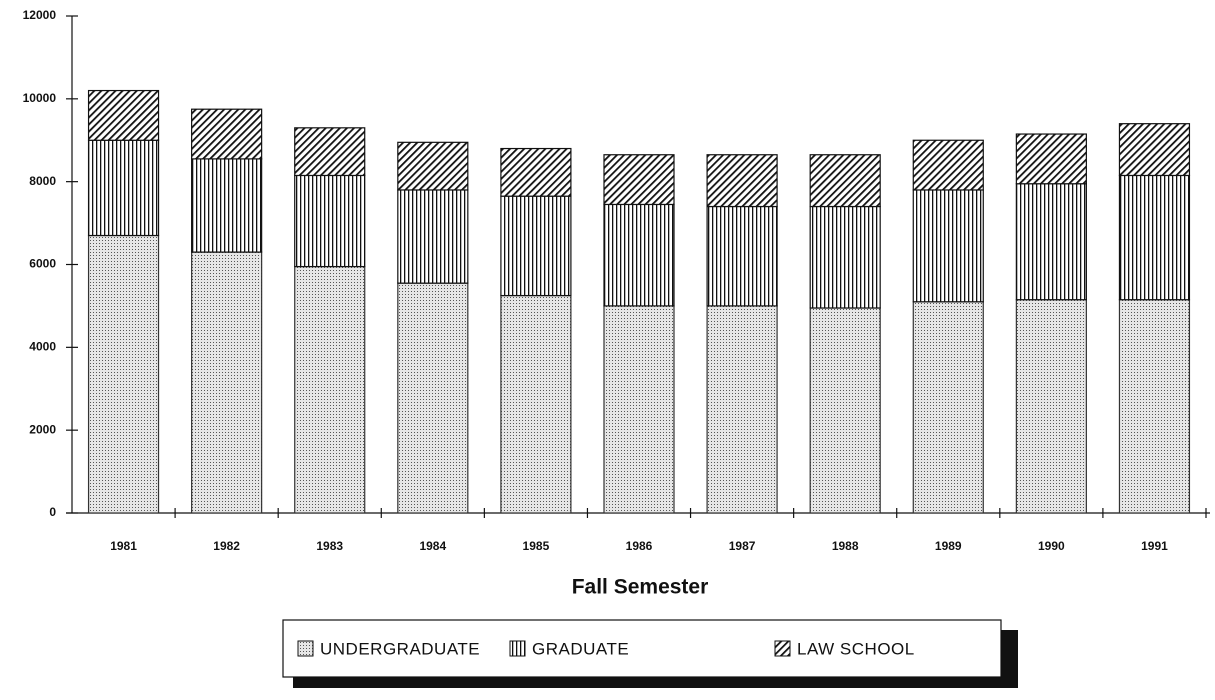 The height and width of the screenshot is (700, 1215). I want to click on x-tick-label: 1988, so click(845, 546).